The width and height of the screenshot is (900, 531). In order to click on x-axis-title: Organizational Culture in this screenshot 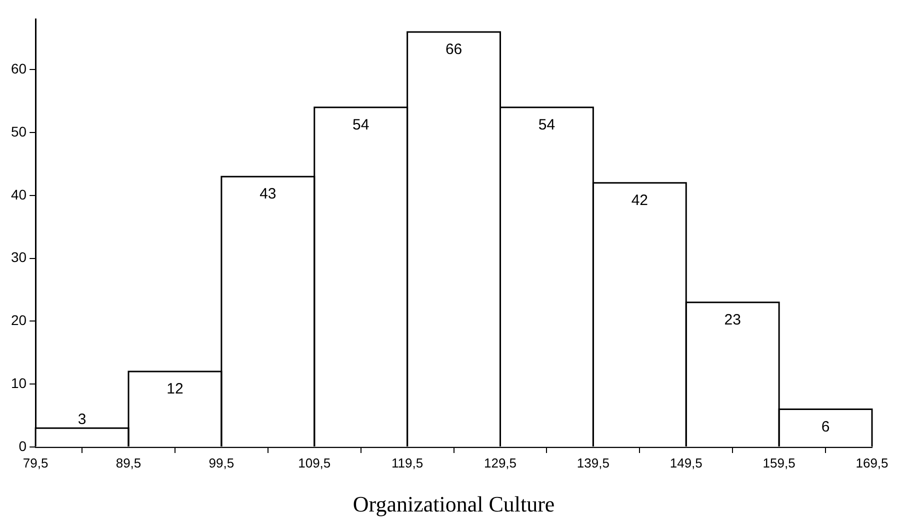, I will do `click(453, 504)`.